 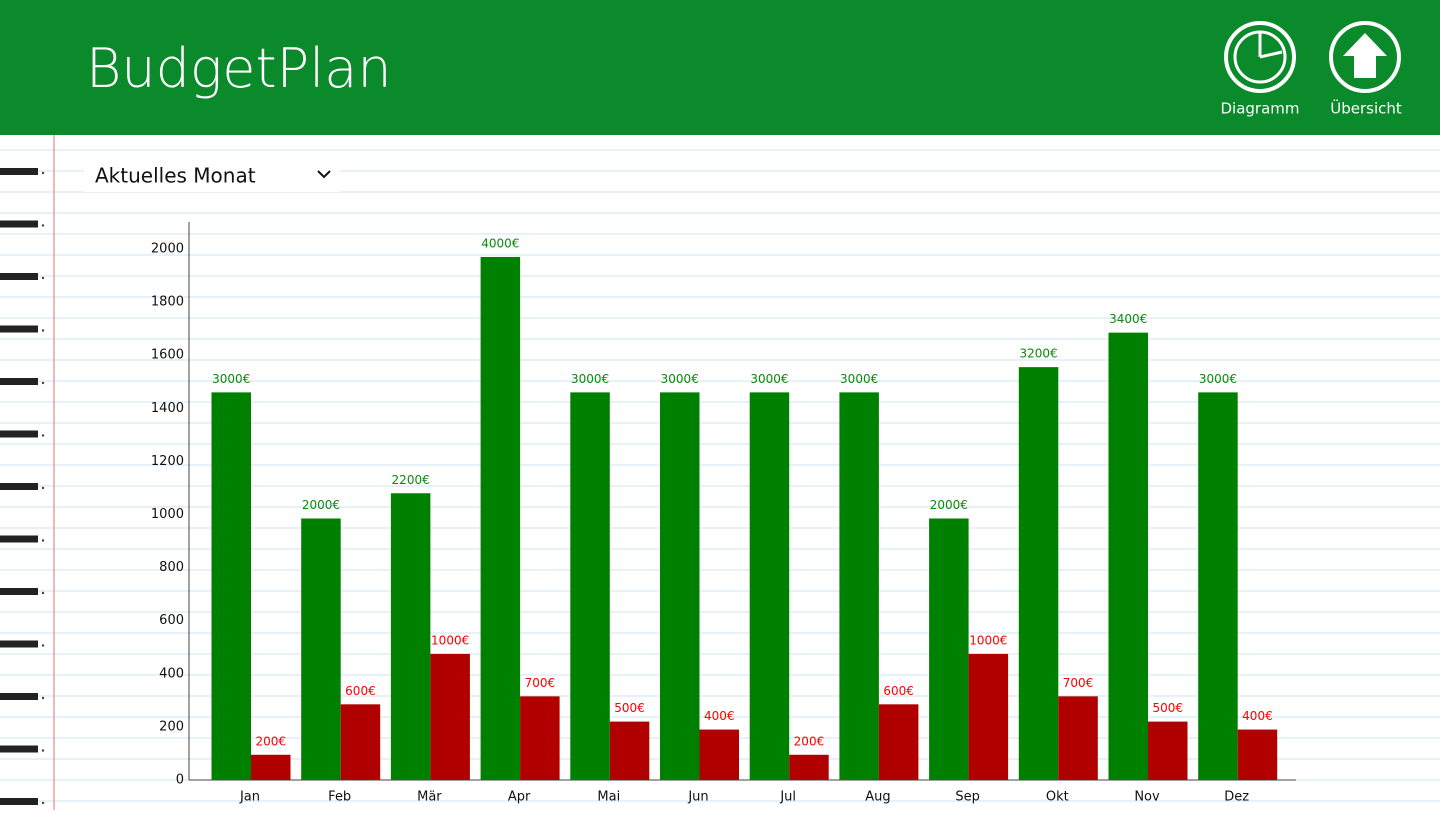 What do you see at coordinates (1128, 319) in the screenshot?
I see `bar-label: 3400€` at bounding box center [1128, 319].